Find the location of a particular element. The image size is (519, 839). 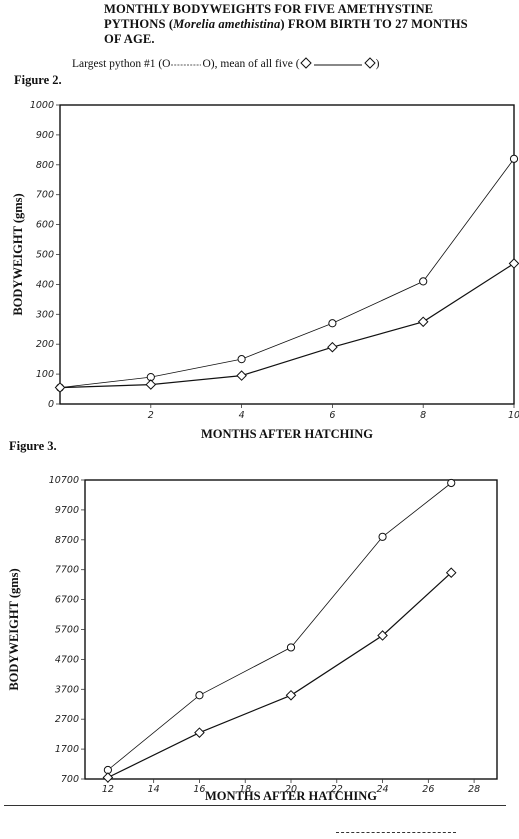

figure-3-label: Figure 3. is located at coordinates (33, 446).